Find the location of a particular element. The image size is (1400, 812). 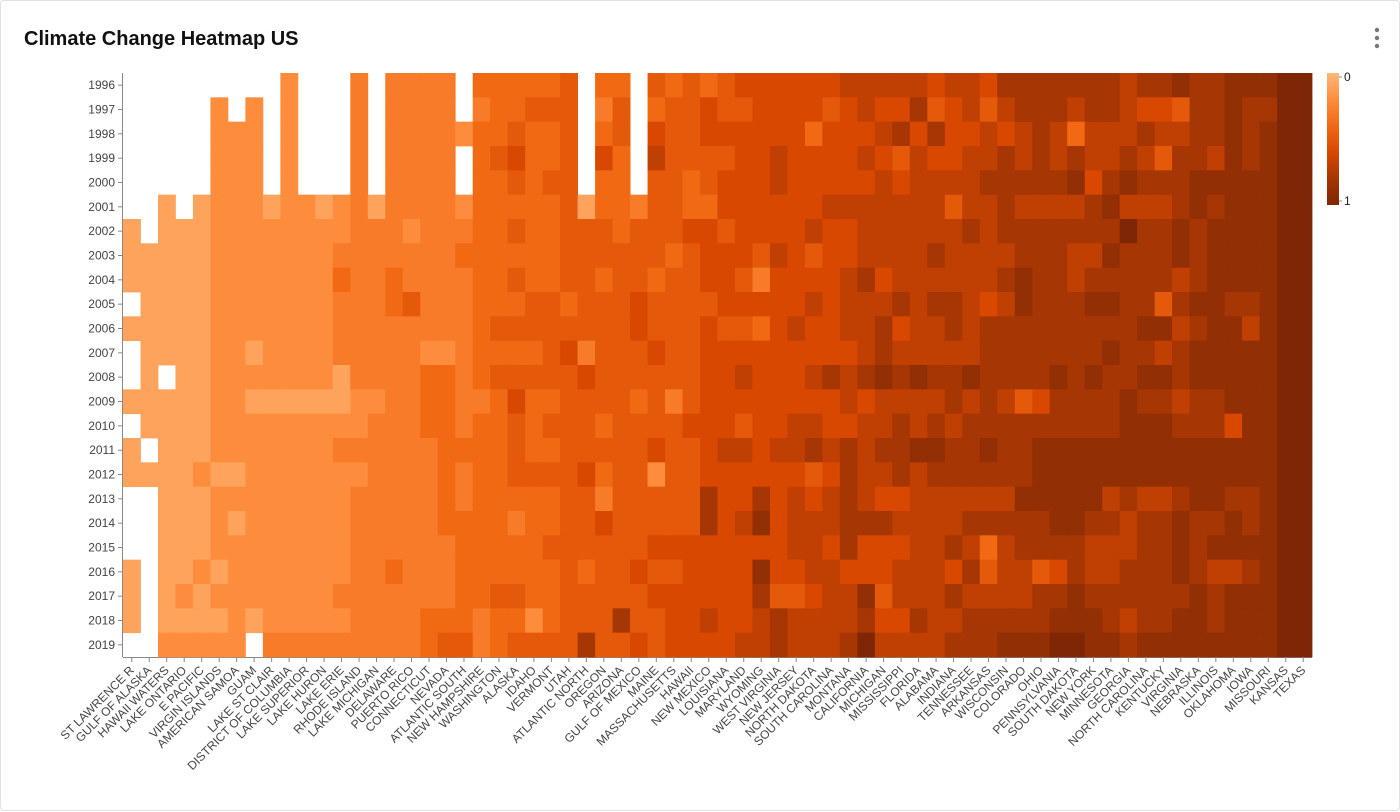

menu-button is located at coordinates (1377, 38).